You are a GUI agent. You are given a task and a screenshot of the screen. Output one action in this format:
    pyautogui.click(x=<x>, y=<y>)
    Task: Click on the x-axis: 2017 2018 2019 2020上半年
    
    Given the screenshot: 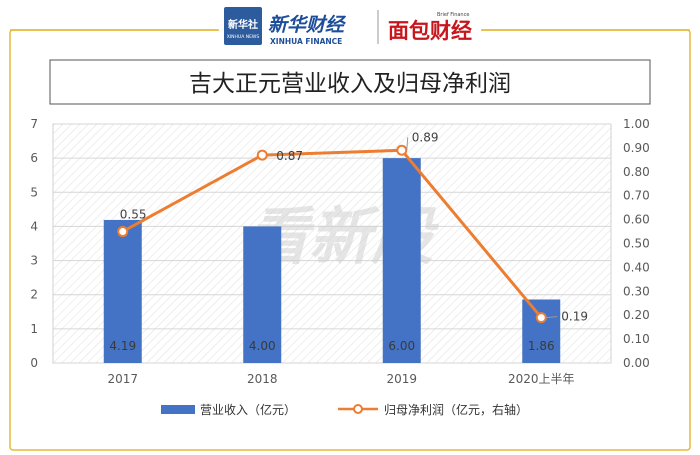 What is the action you would take?
    pyautogui.click(x=340, y=379)
    